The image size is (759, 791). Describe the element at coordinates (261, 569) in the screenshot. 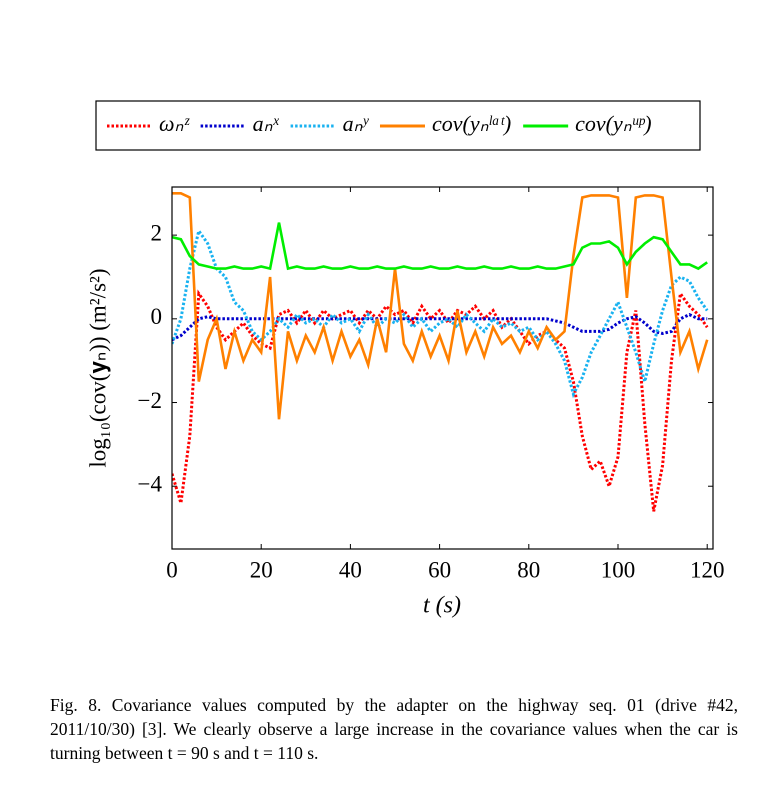

I see `x-tick-label: 20` at that location.